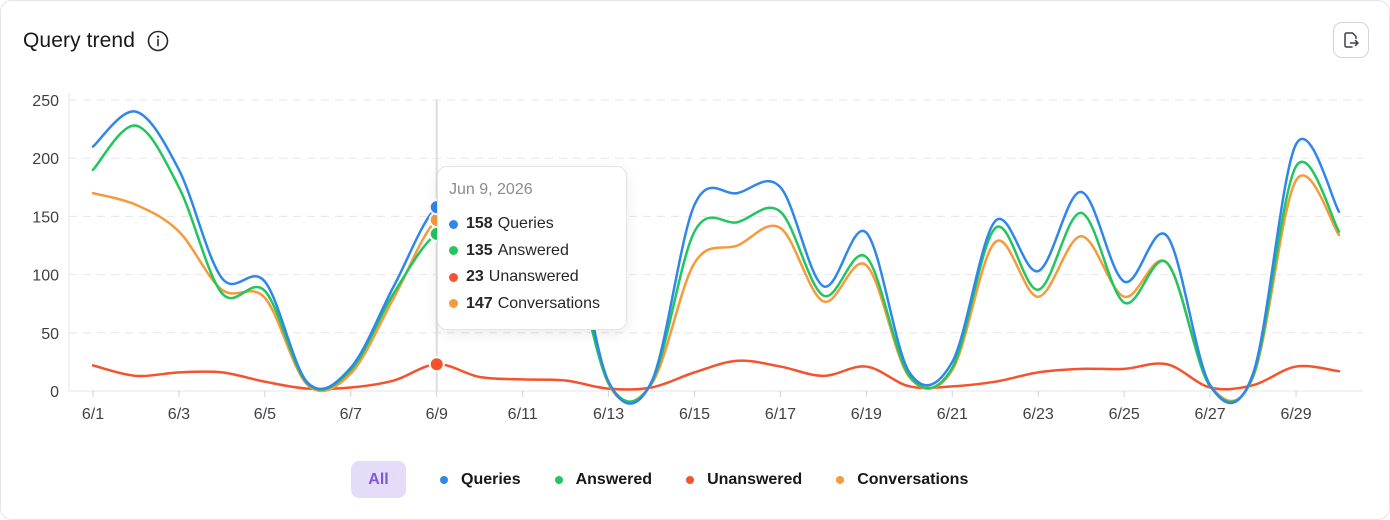 The width and height of the screenshot is (1390, 520). What do you see at coordinates (755, 479) in the screenshot?
I see `legend-label: Unanswered` at bounding box center [755, 479].